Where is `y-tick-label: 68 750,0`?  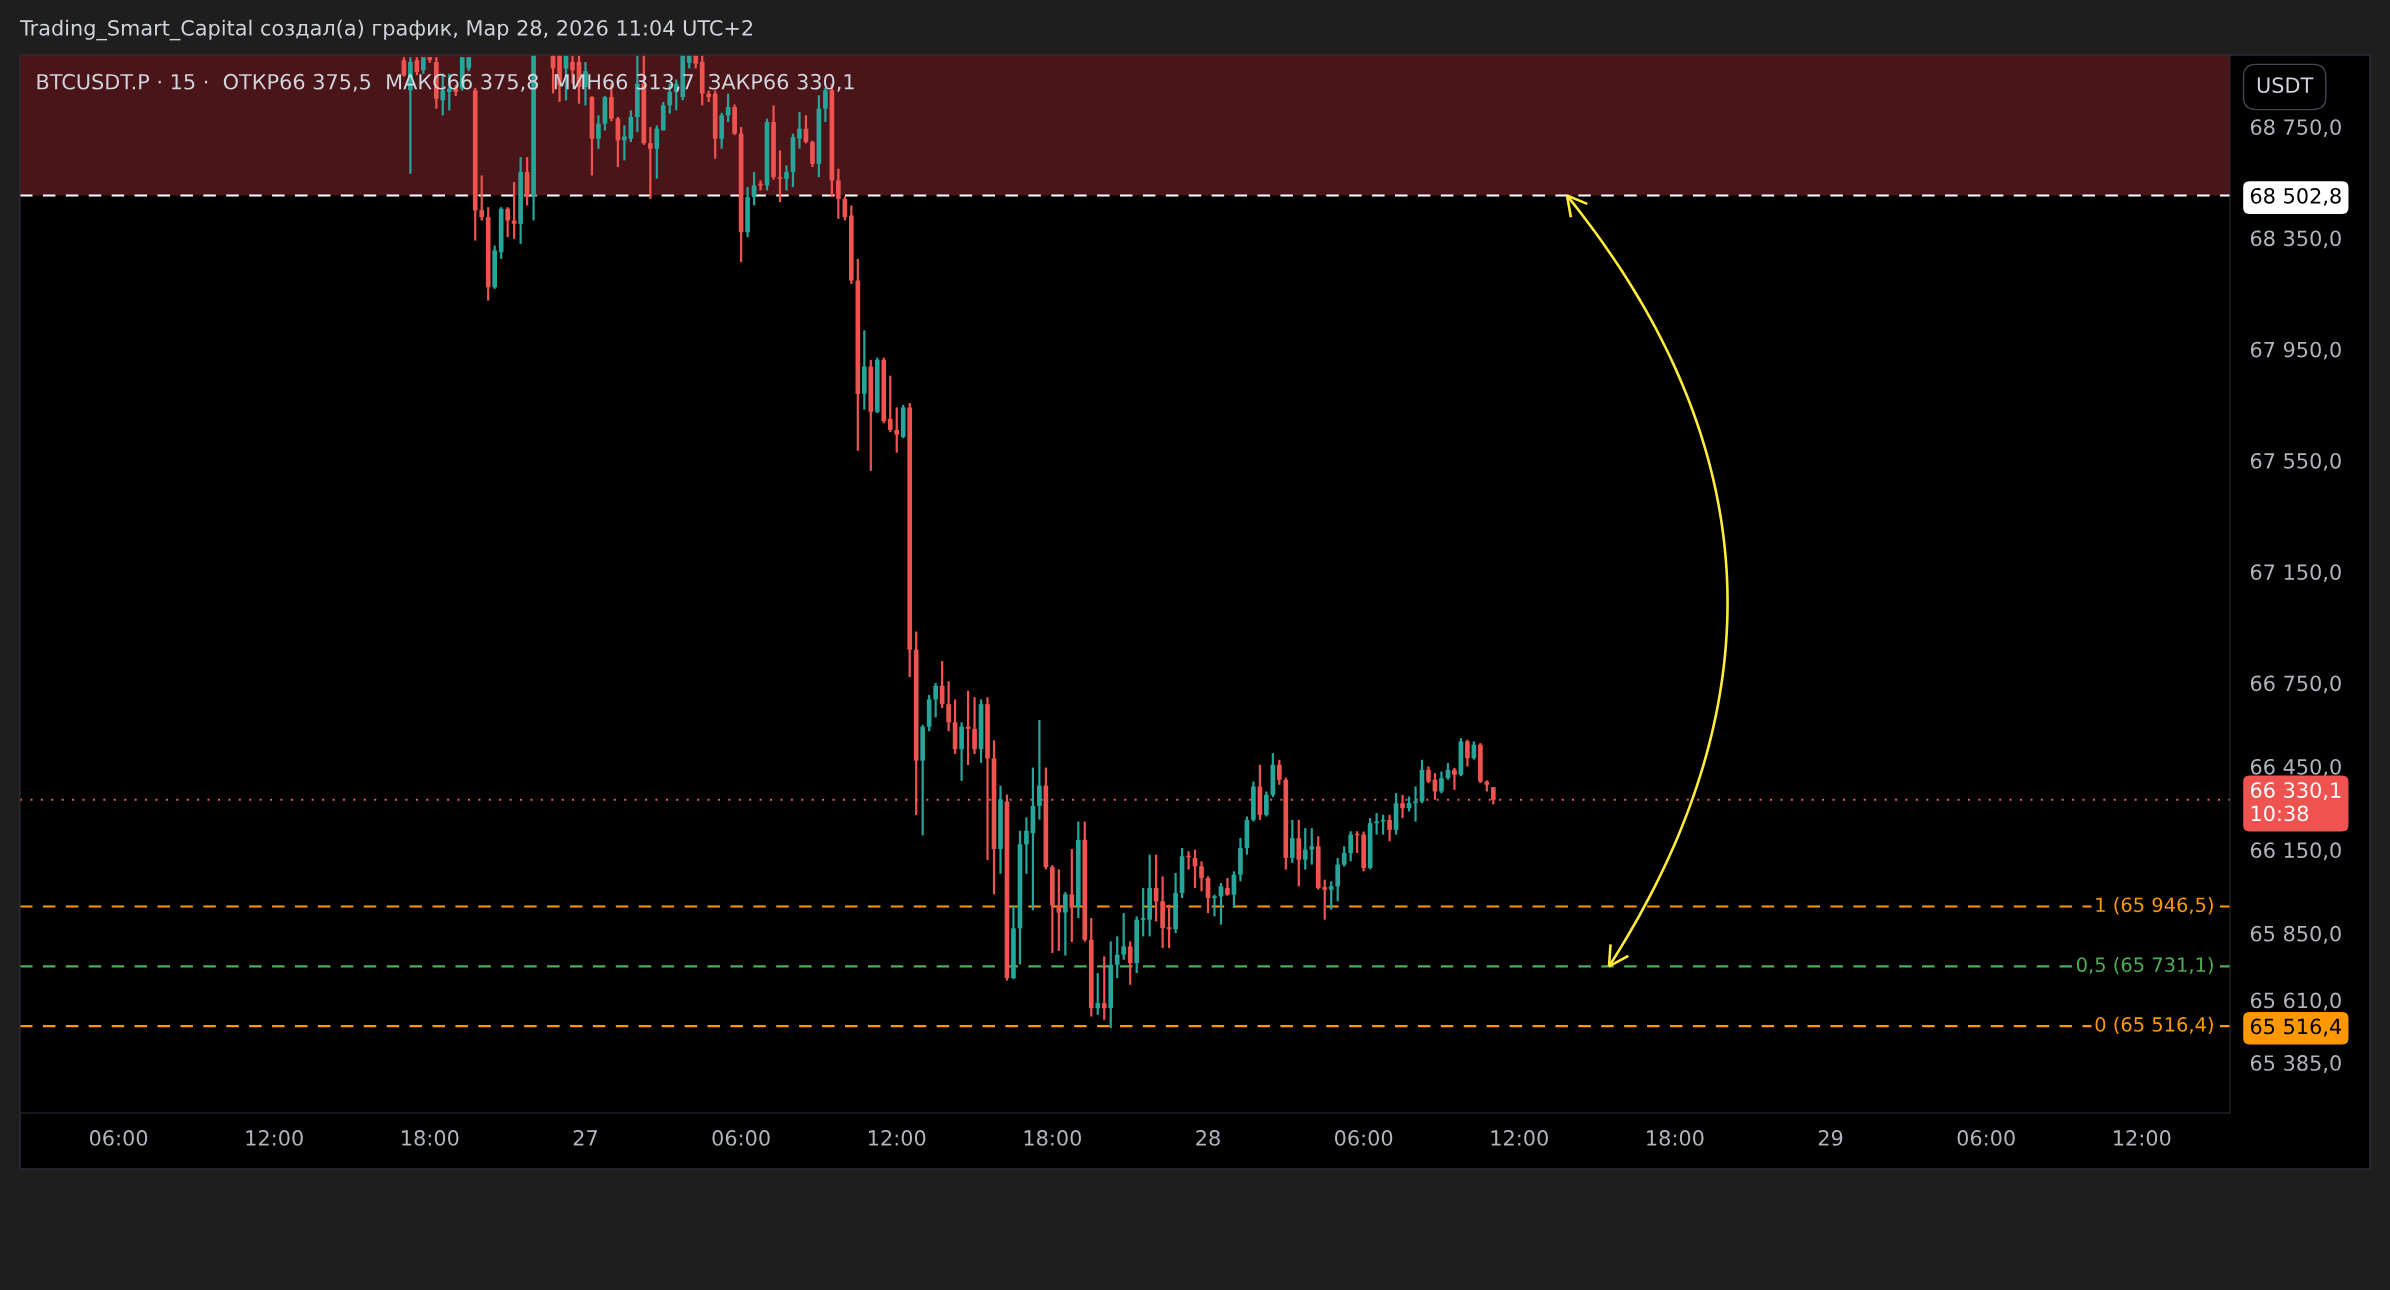
y-tick-label: 68 750,0 is located at coordinates (2295, 128).